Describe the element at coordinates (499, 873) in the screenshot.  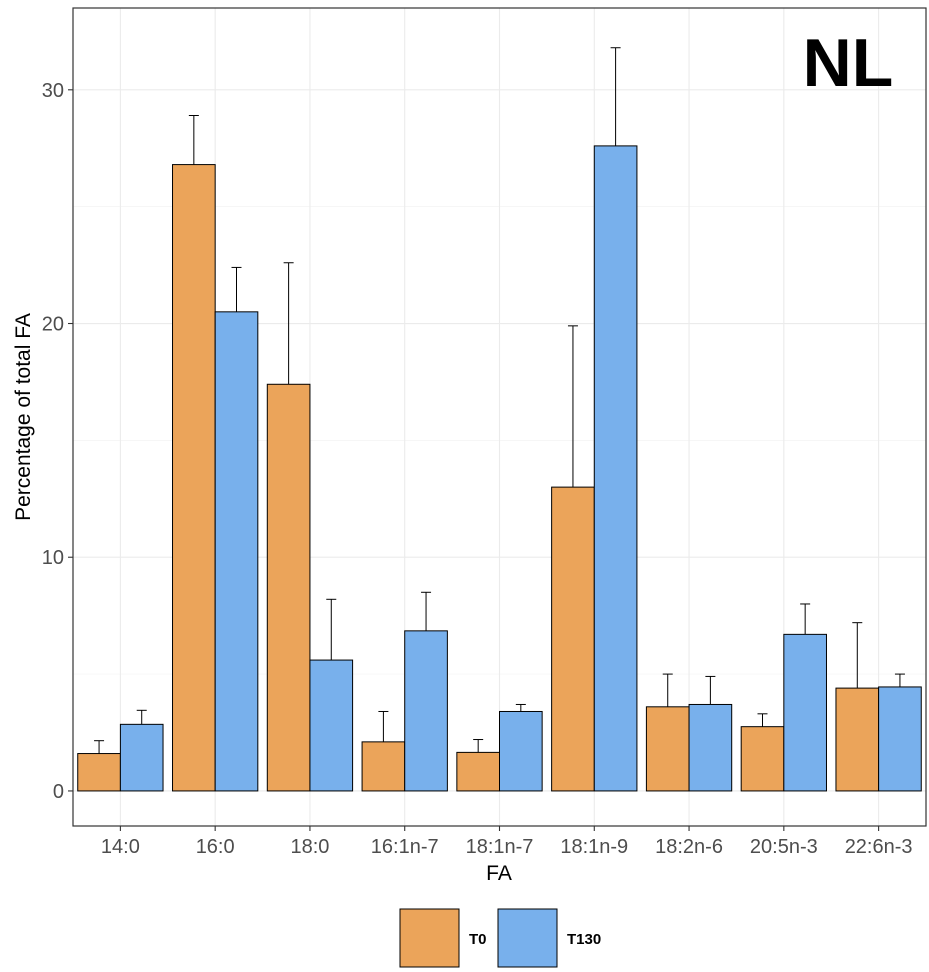
I see `x-axis-title: FA` at that location.